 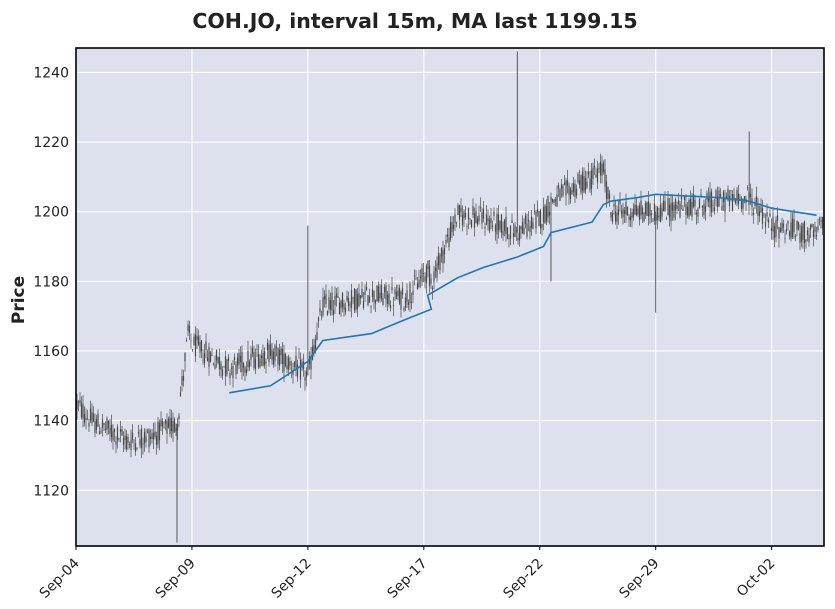 What do you see at coordinates (523, 579) in the screenshot?
I see `x-tick-label: Sep-22` at bounding box center [523, 579].